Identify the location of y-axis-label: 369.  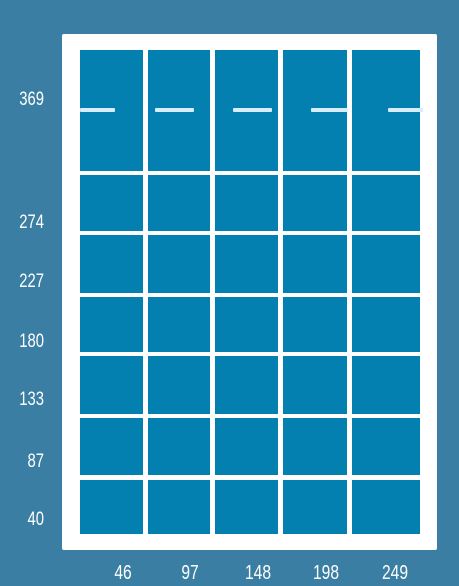
(31, 99).